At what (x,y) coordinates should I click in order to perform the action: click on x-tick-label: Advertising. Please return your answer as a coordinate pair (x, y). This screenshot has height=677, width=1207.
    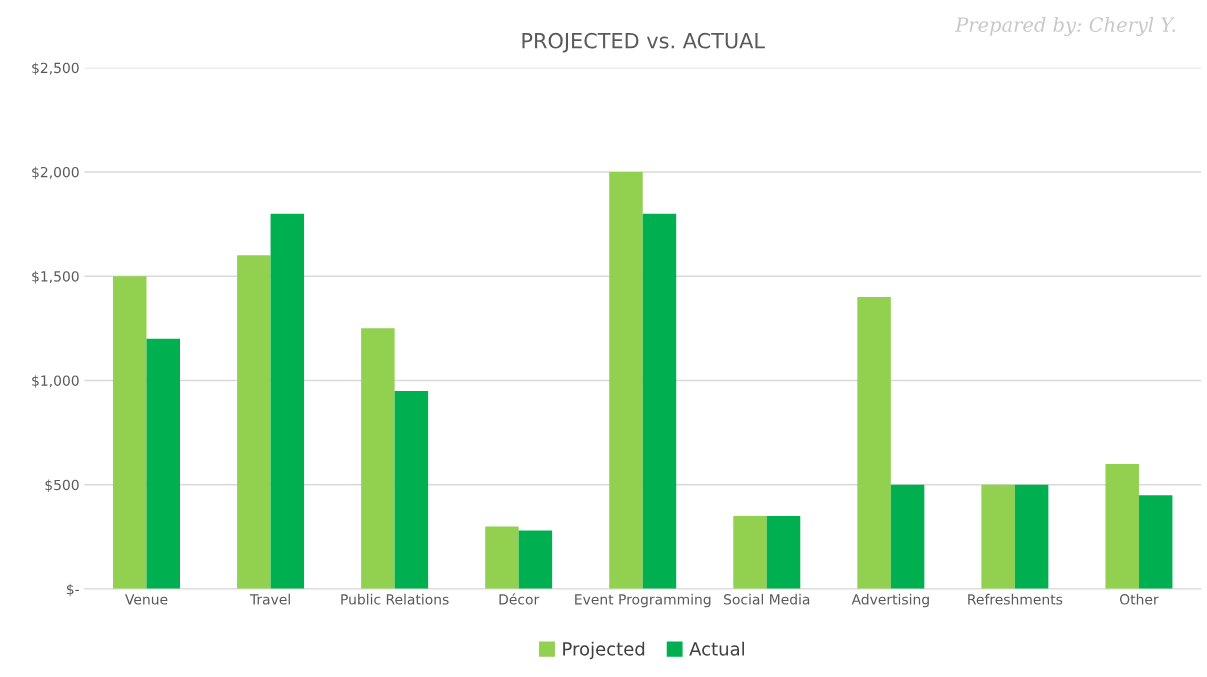
    Looking at the image, I should click on (890, 600).